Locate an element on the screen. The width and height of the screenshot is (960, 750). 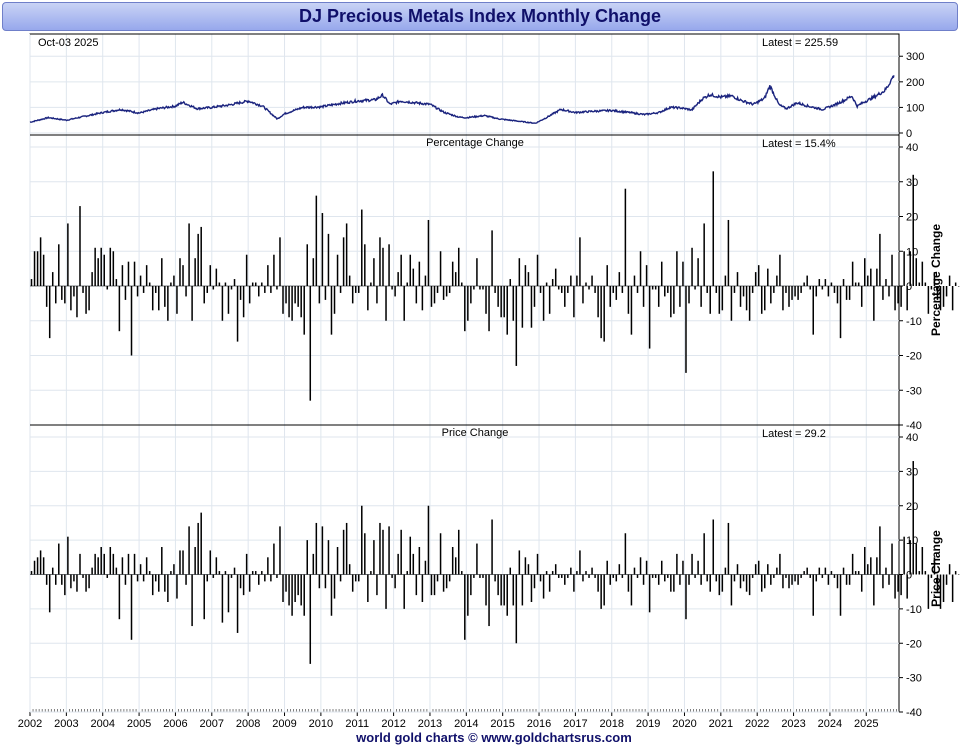
x-tick-label: 2018 is located at coordinates (612, 724).